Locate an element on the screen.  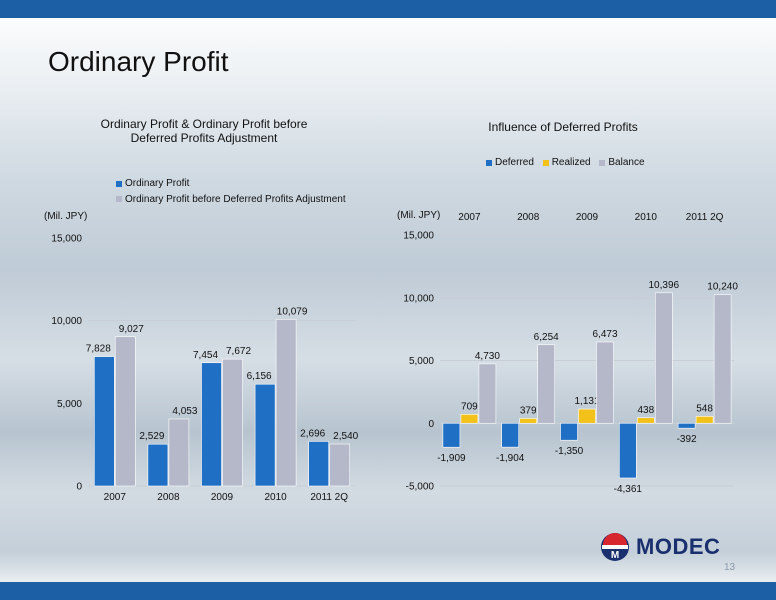
legend-label-balance: Balance is located at coordinates (626, 162).